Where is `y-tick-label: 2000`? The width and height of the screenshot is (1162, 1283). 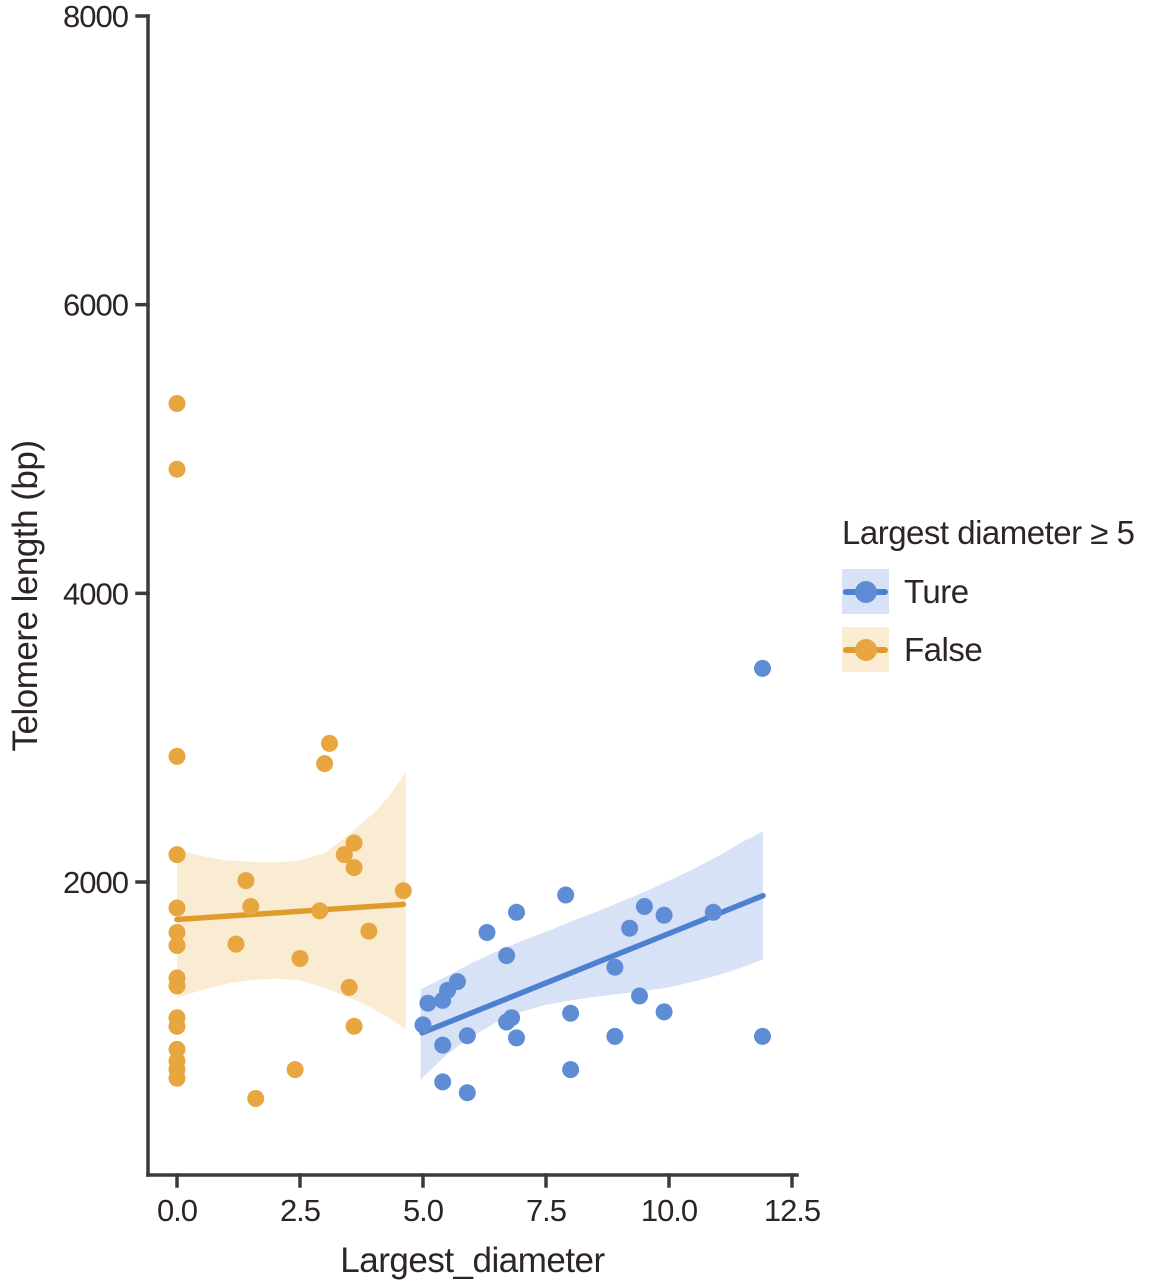 y-tick-label: 2000 is located at coordinates (96, 882).